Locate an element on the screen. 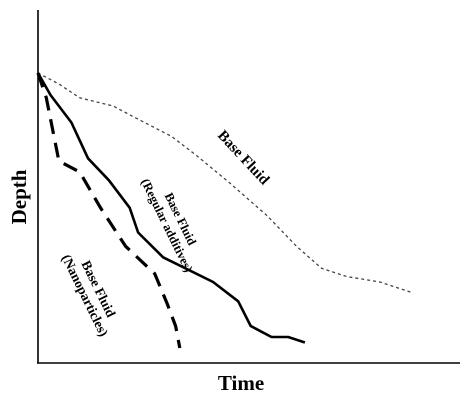  series-label-base-fluid-nanoparticles: Base Fluid(Nanoparticles) is located at coordinates (92, 291).